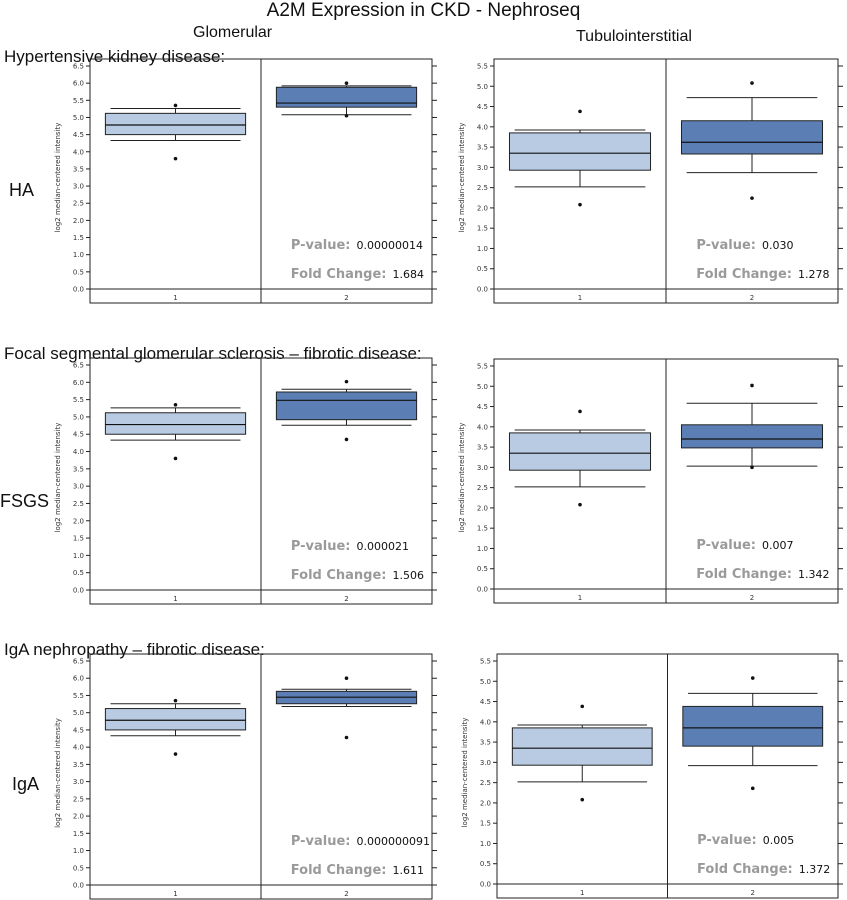  Describe the element at coordinates (815, 869) in the screenshot. I see `fold-change-value: 1.372` at that location.